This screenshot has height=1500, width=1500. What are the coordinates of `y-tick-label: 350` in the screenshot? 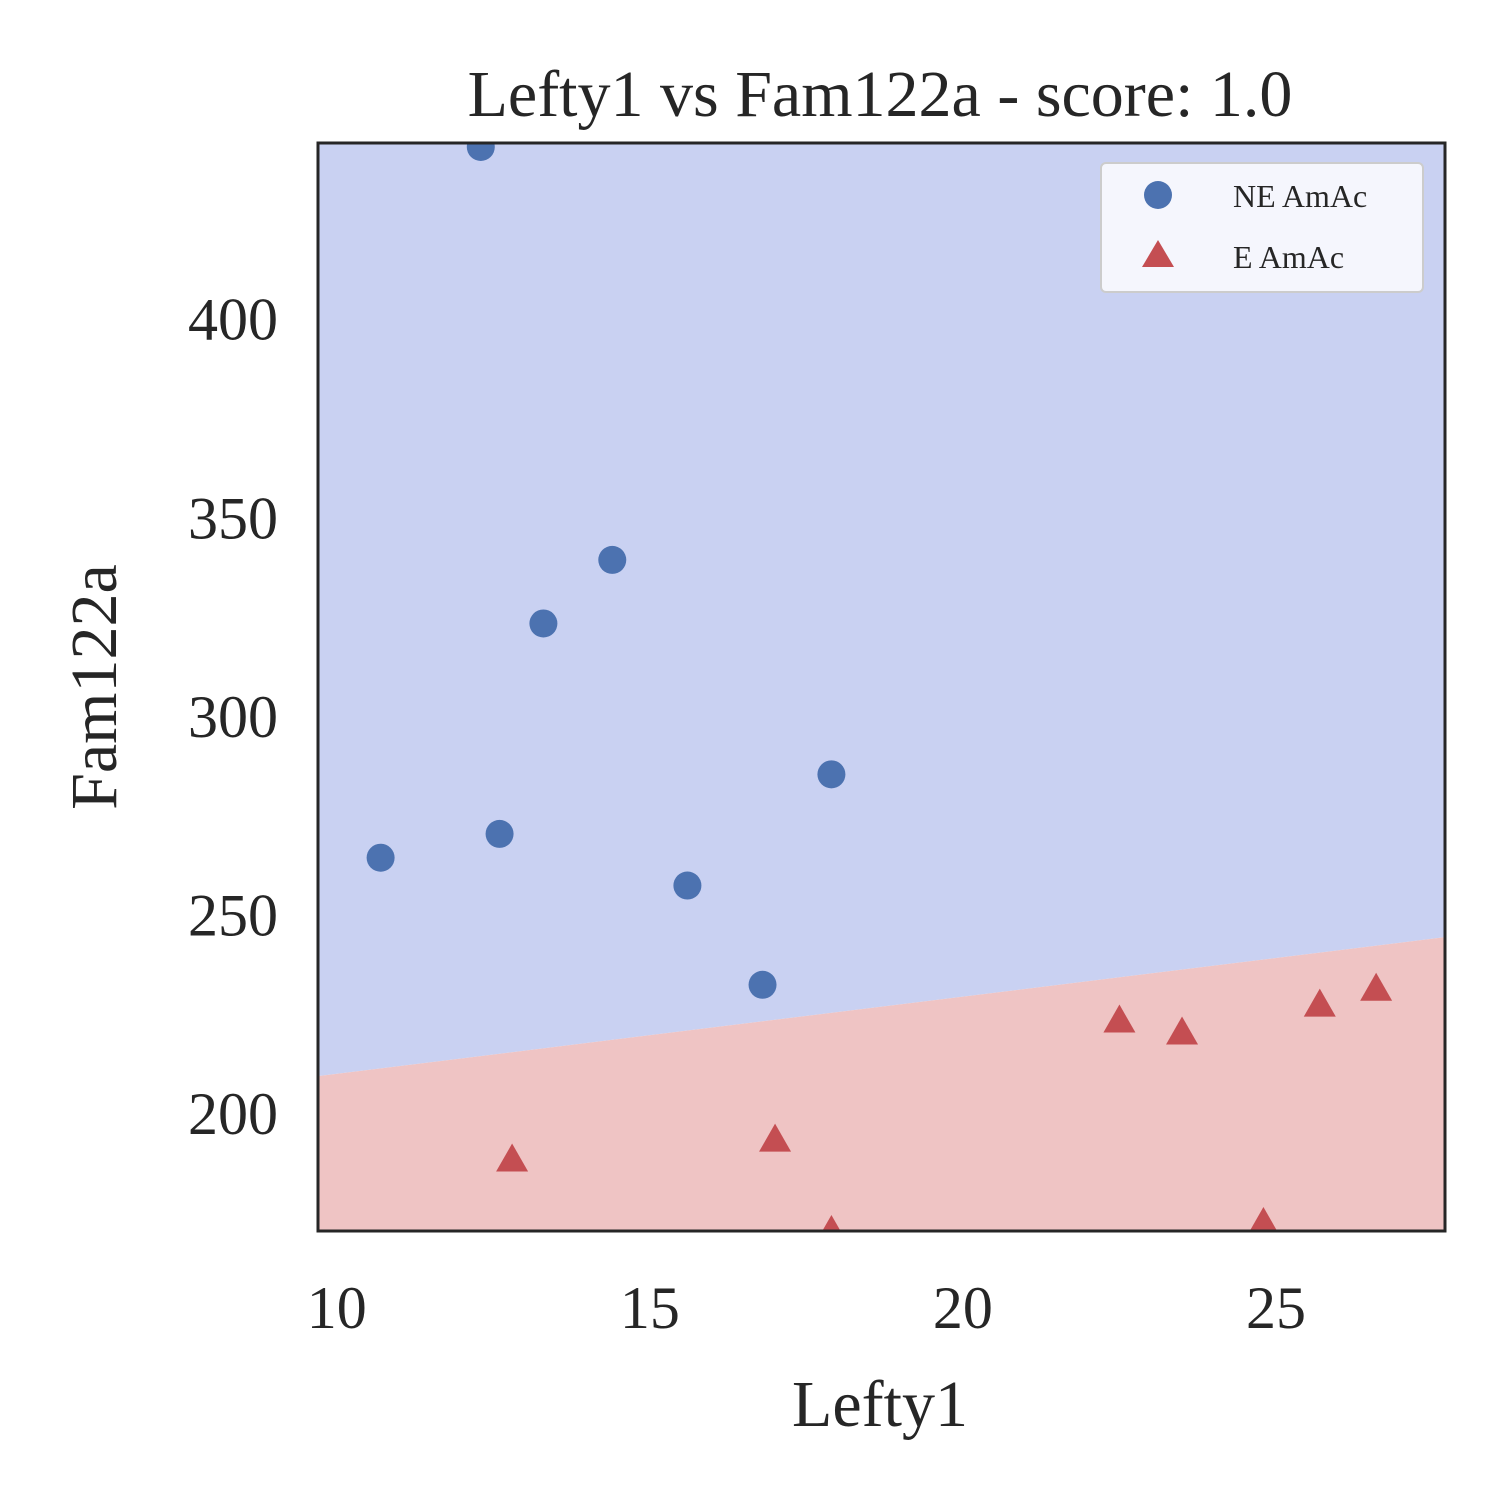 It's located at (233, 518).